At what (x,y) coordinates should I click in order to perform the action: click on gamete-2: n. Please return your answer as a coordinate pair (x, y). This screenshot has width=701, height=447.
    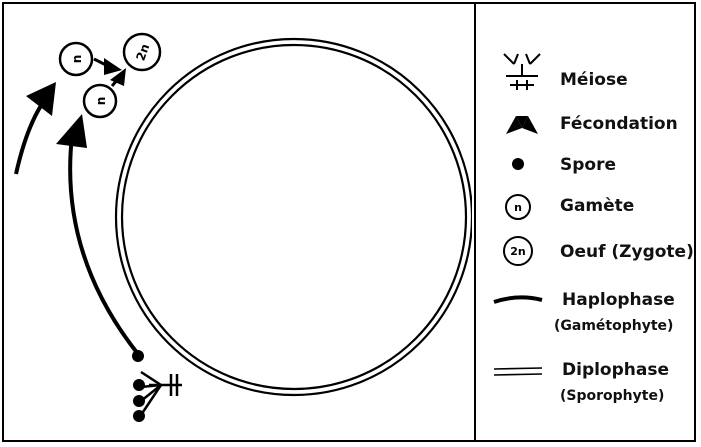
    Looking at the image, I should click on (100, 101).